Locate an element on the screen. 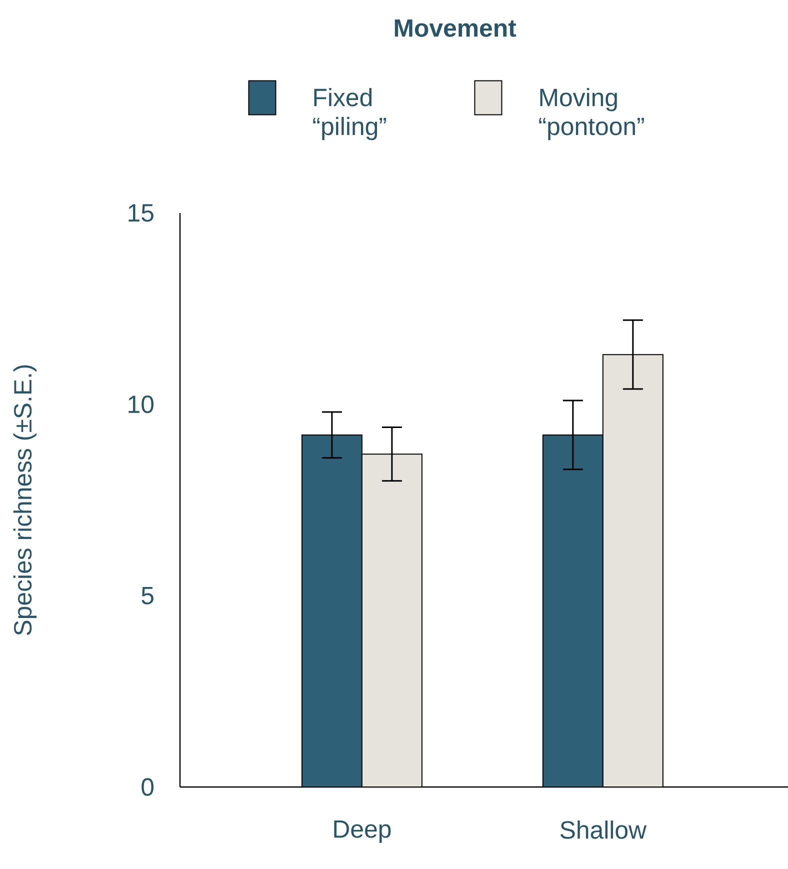 Image resolution: width=788 pixels, height=869 pixels. x-tick-label: Deep is located at coordinates (362, 831).